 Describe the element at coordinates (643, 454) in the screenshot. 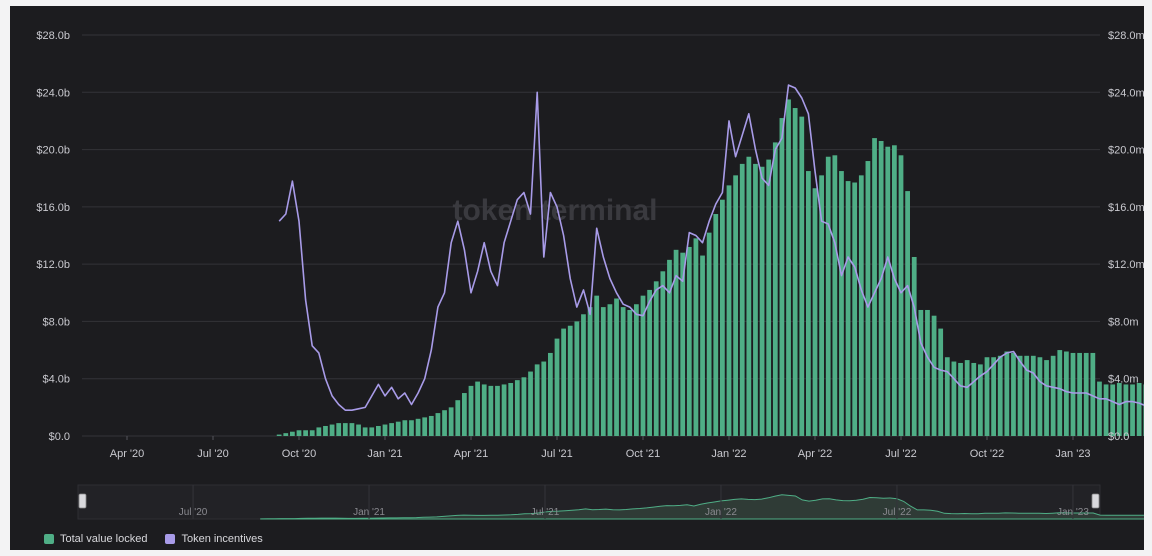

I see `x-tick-label: Oct '21` at that location.